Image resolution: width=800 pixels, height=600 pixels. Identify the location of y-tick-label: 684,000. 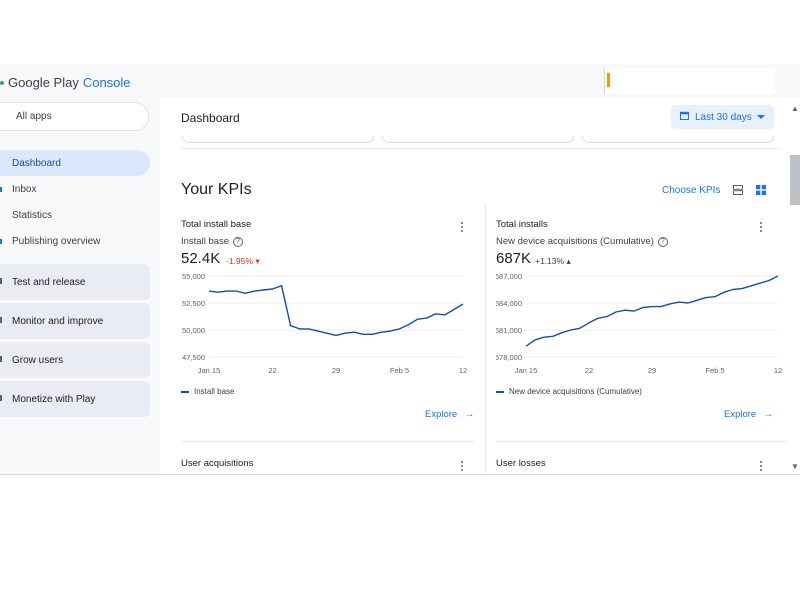
(509, 303).